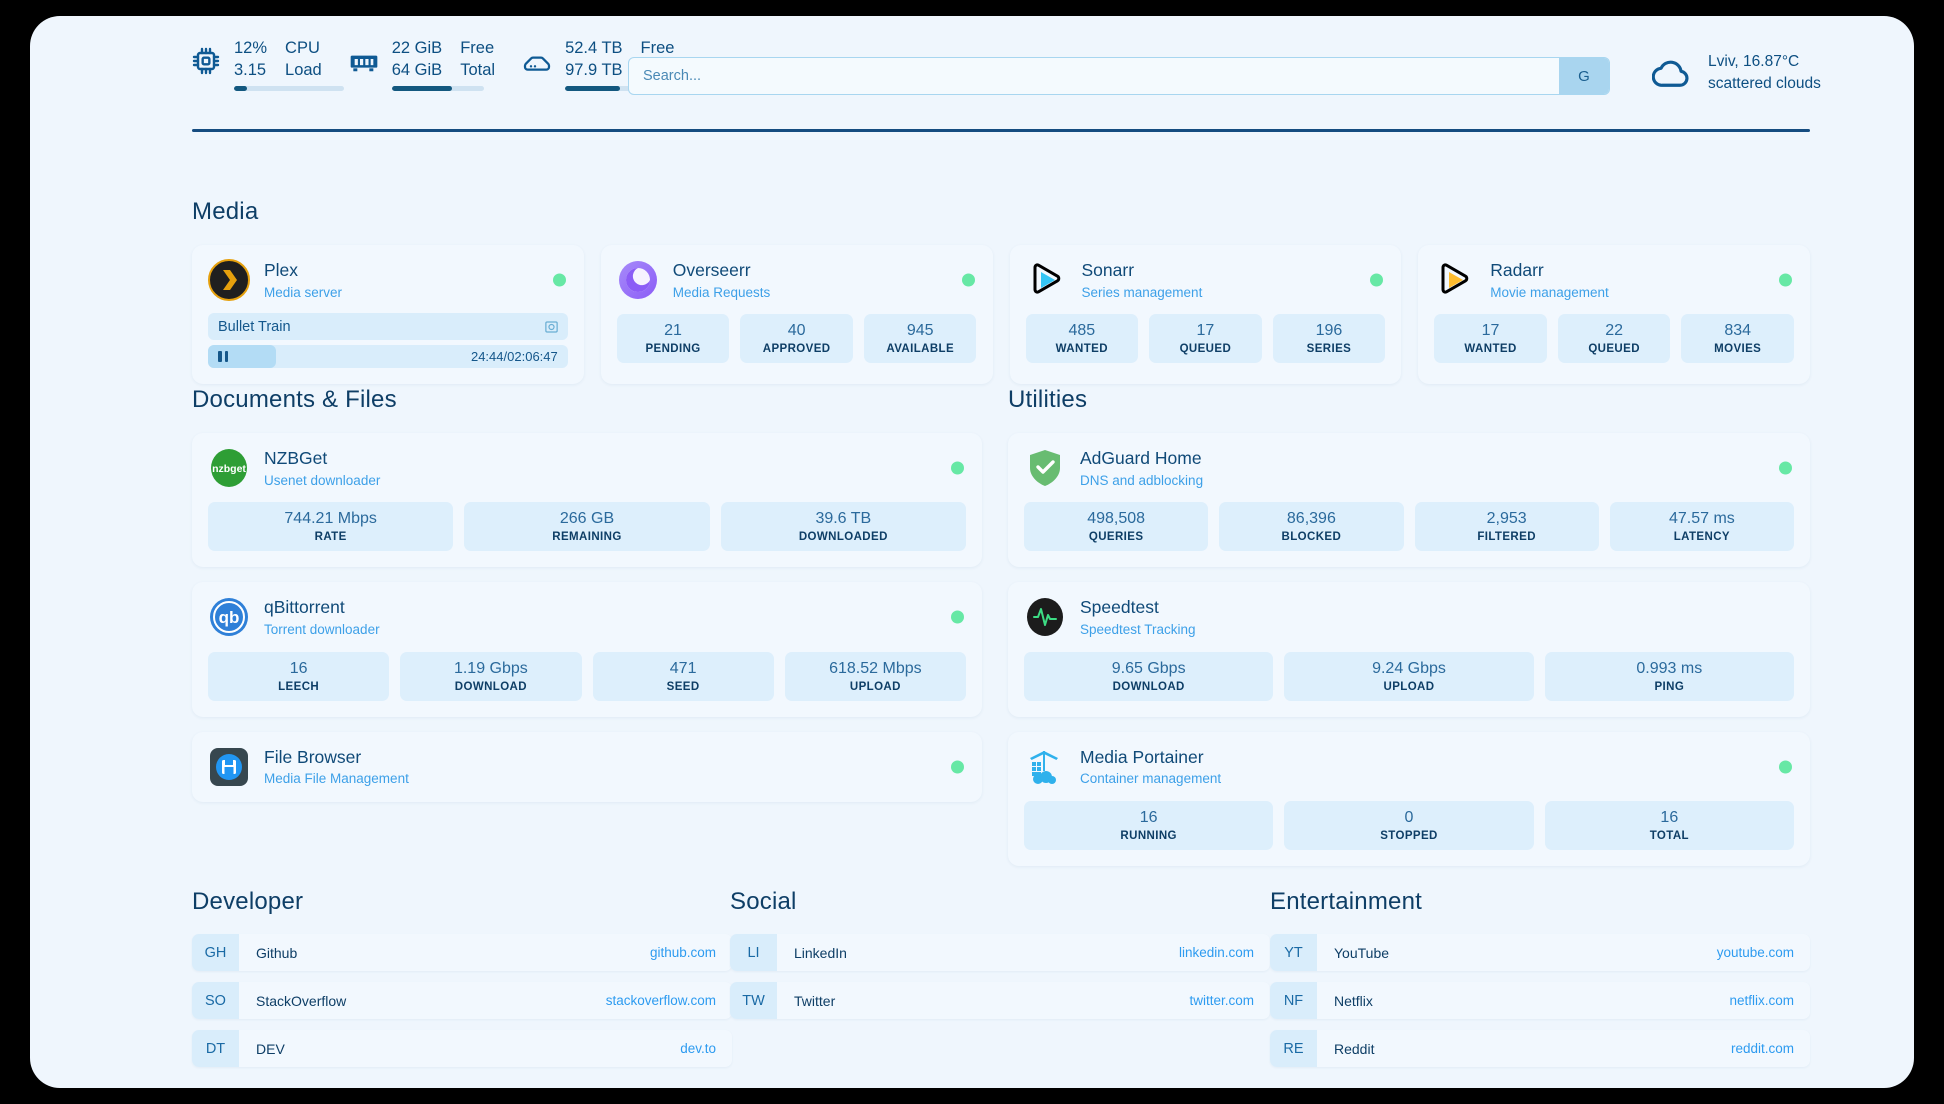  I want to click on overseerr-subtitle: Media Requests, so click(721, 292).